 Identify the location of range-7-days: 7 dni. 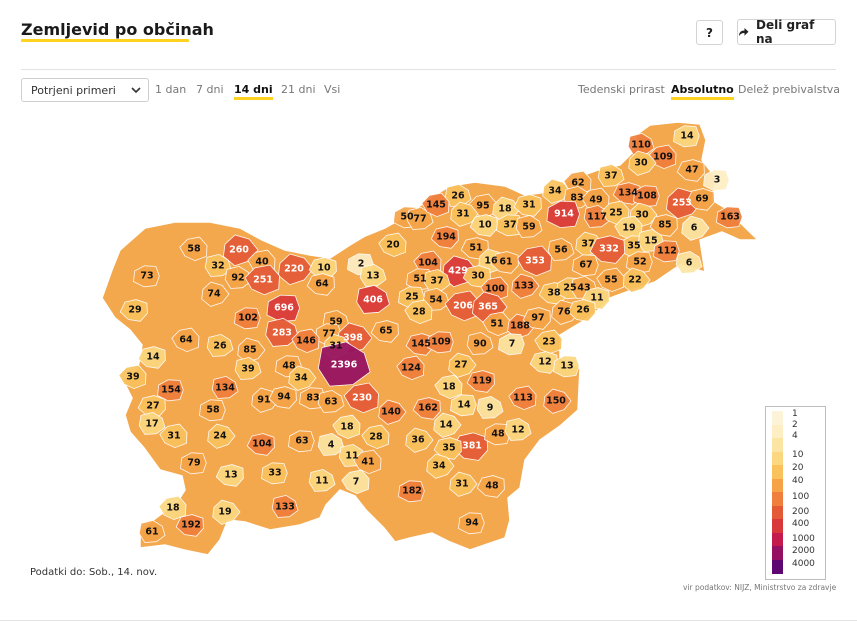
(210, 89).